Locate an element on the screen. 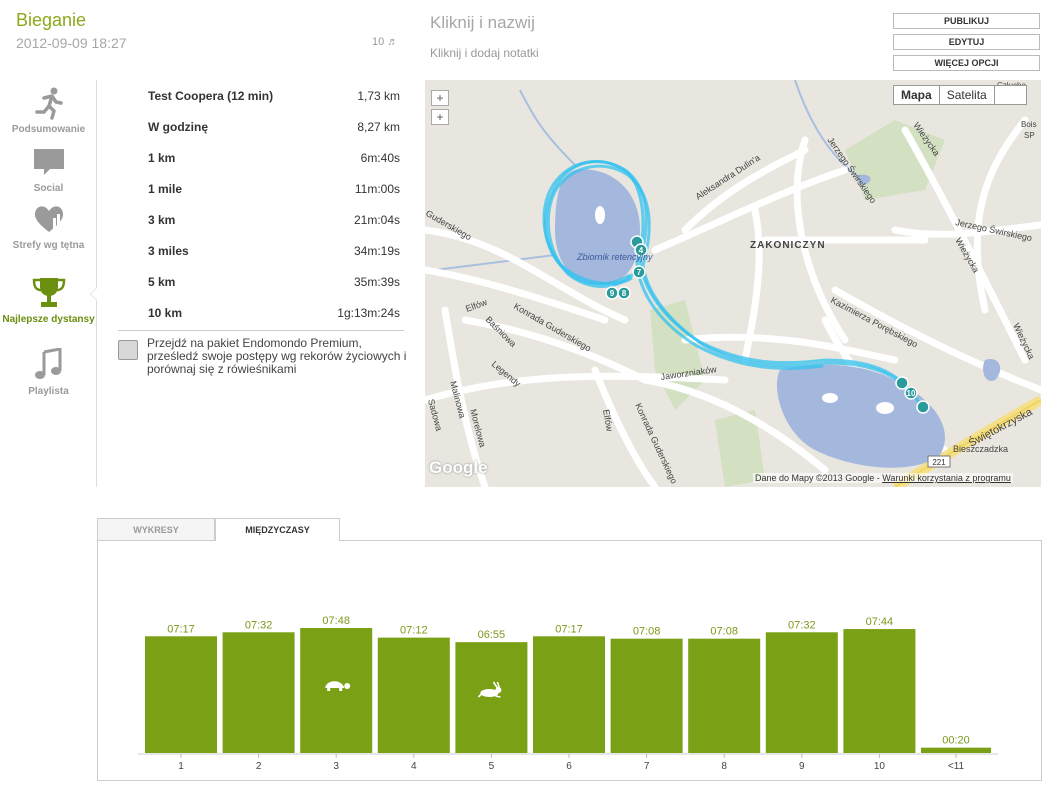 This screenshot has width=1051, height=787. sidebar-item-summary: Podsumowanie is located at coordinates (48, 110).